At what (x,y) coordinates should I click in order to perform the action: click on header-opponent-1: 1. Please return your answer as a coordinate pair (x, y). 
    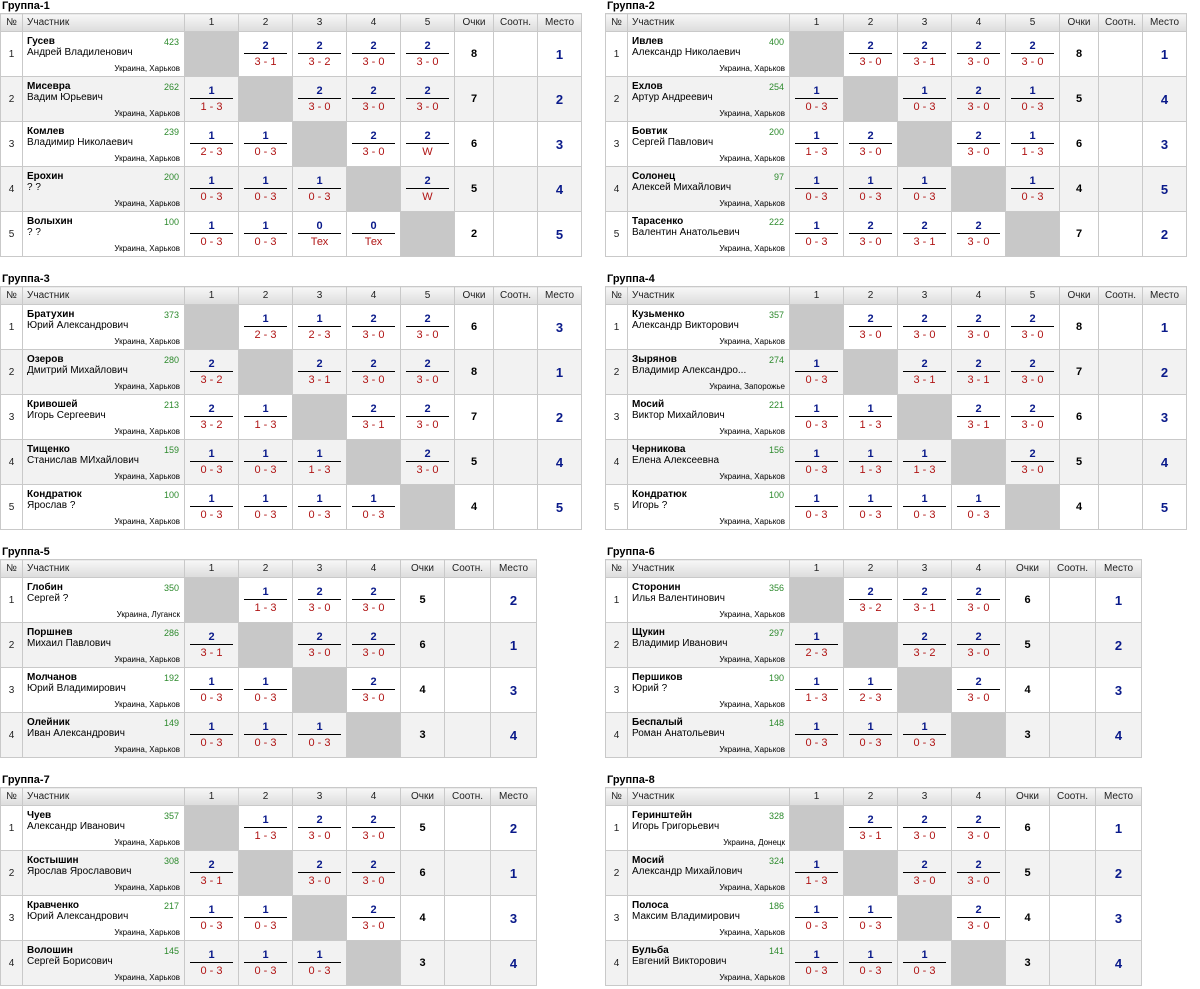
    Looking at the image, I should click on (211, 796).